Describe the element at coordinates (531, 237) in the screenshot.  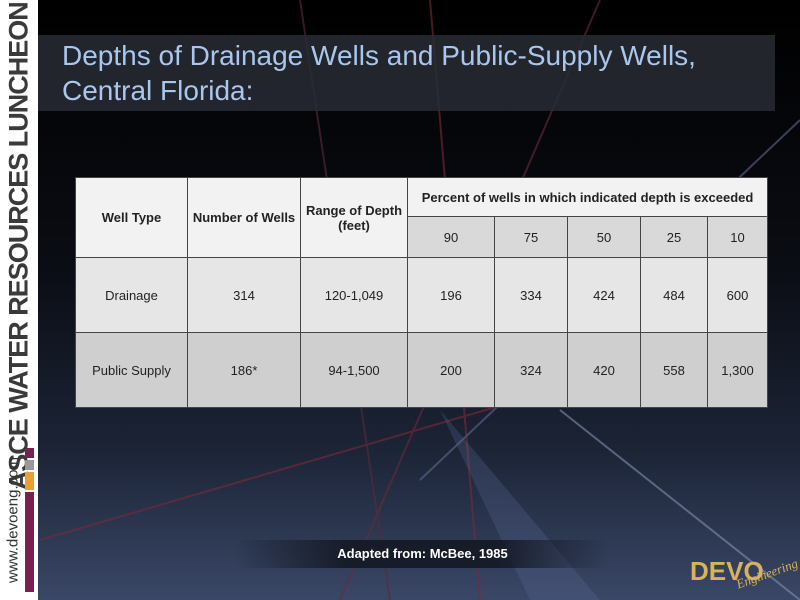
I see `percentile-cell: 75` at that location.